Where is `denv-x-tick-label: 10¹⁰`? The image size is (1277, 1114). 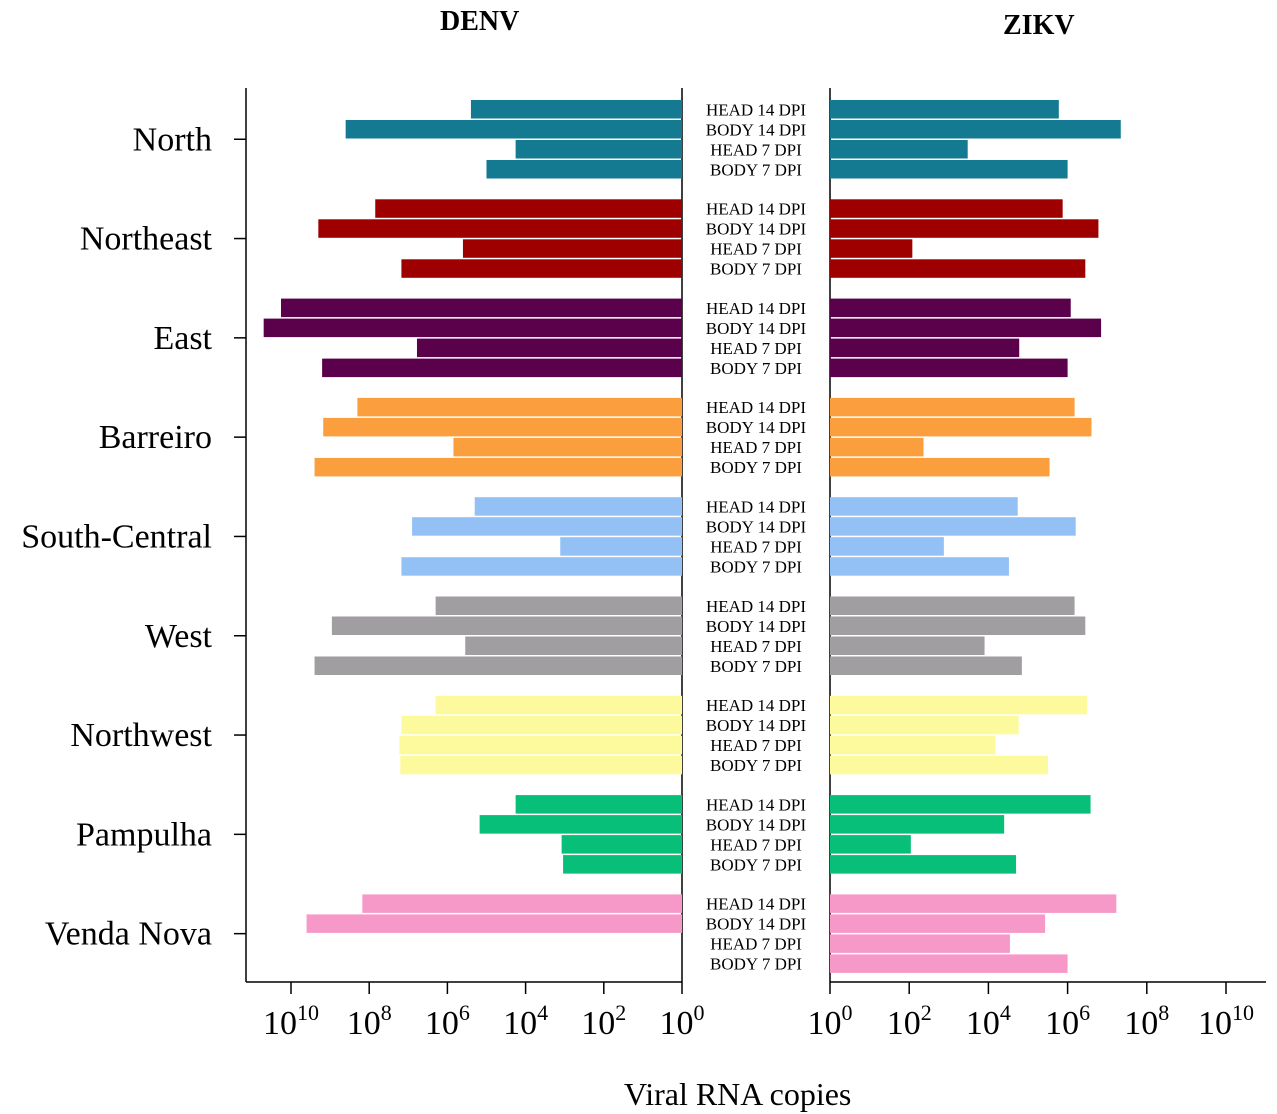
denv-x-tick-label: 10¹⁰ is located at coordinates (291, 1021).